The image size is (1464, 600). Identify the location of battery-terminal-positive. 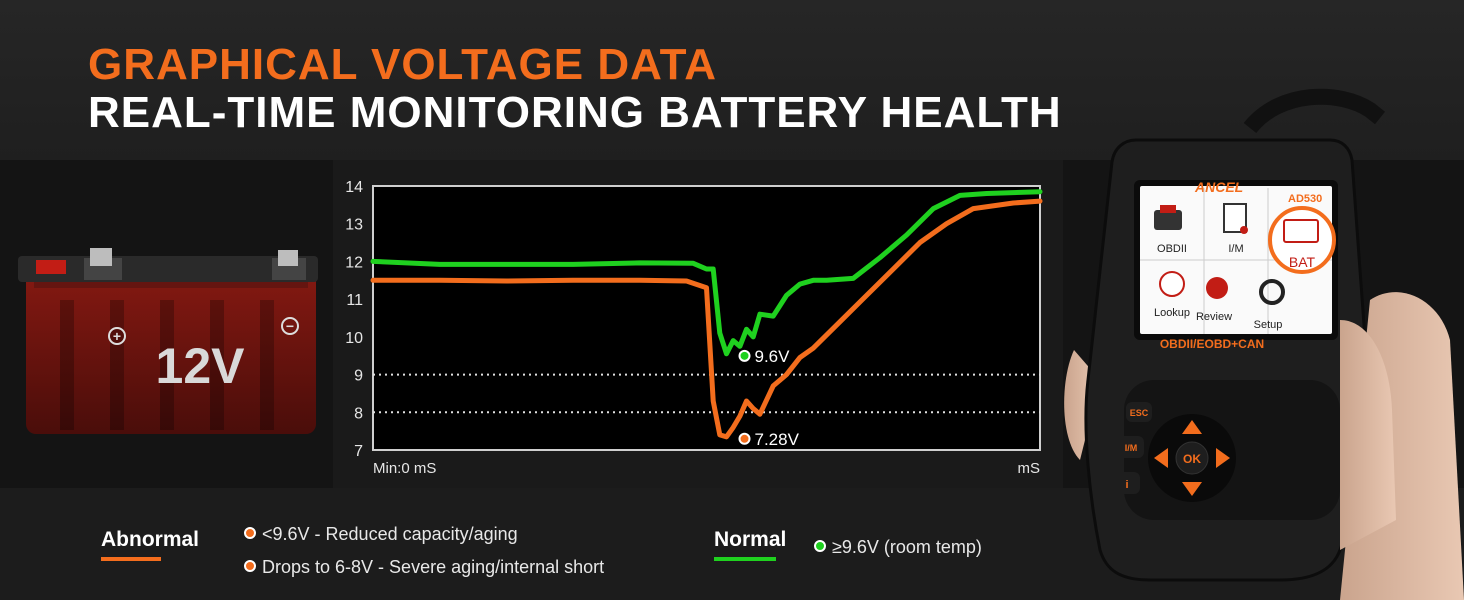
(101, 257).